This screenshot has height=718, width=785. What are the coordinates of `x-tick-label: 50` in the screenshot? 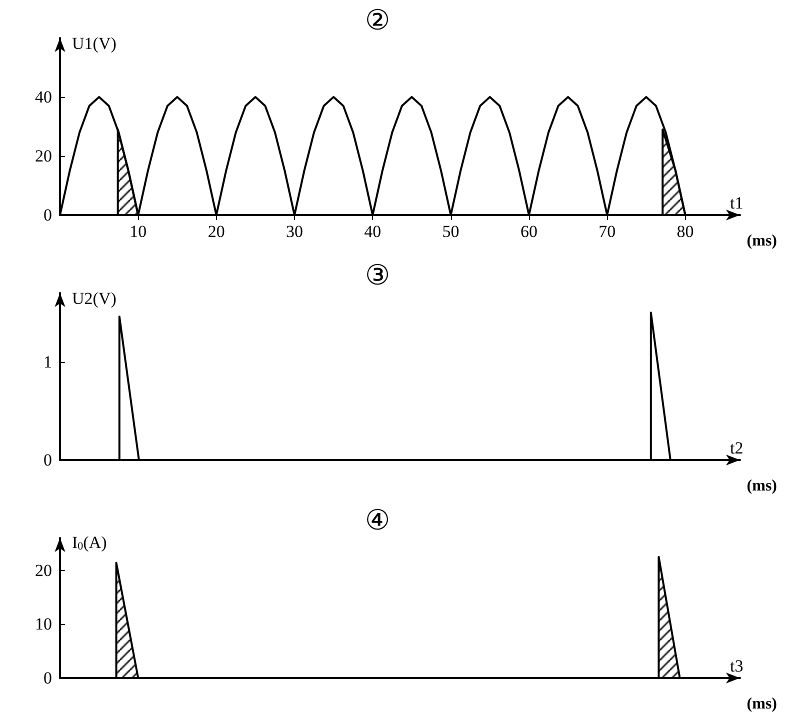 It's located at (451, 231).